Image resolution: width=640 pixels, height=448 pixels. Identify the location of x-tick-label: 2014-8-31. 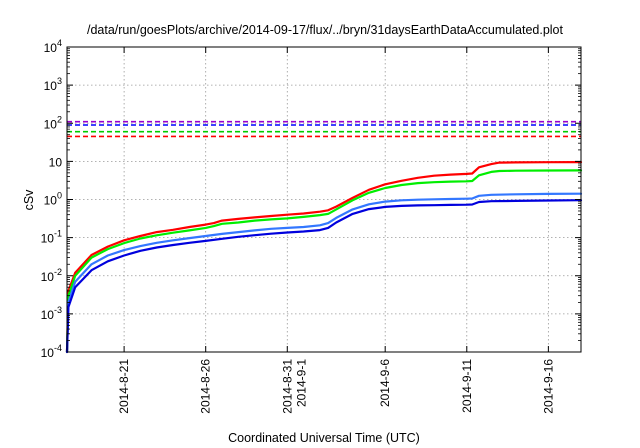
(287, 386).